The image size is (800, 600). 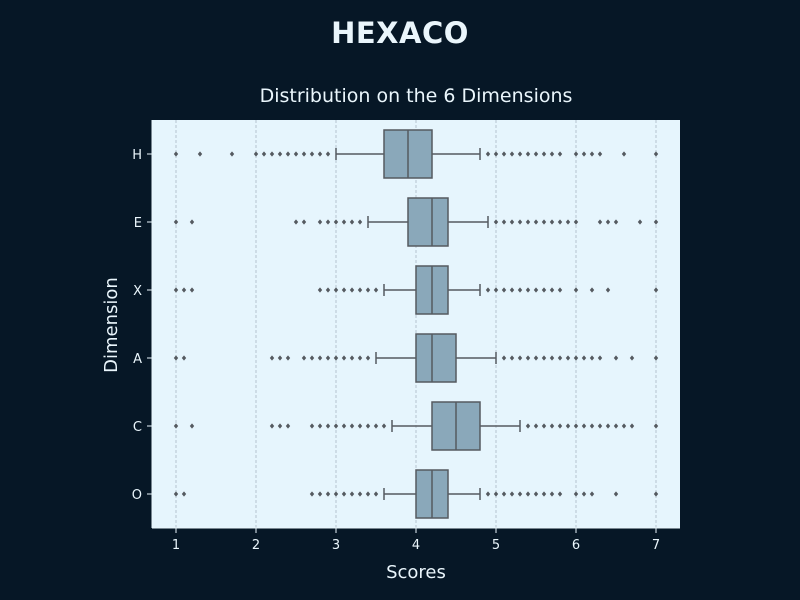 What do you see at coordinates (111, 325) in the screenshot?
I see `y-axis-label: Dimension` at bounding box center [111, 325].